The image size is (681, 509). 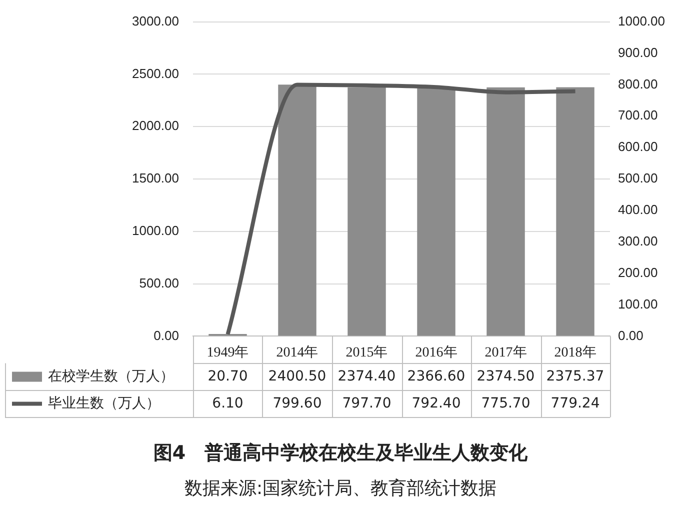 I want to click on data-label: 799.60, so click(x=297, y=403).